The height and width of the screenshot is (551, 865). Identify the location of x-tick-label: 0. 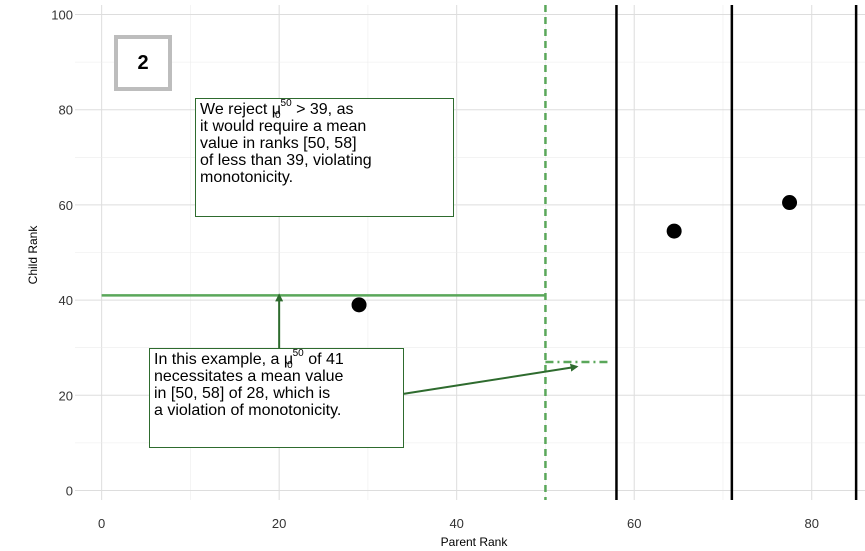
(101, 523).